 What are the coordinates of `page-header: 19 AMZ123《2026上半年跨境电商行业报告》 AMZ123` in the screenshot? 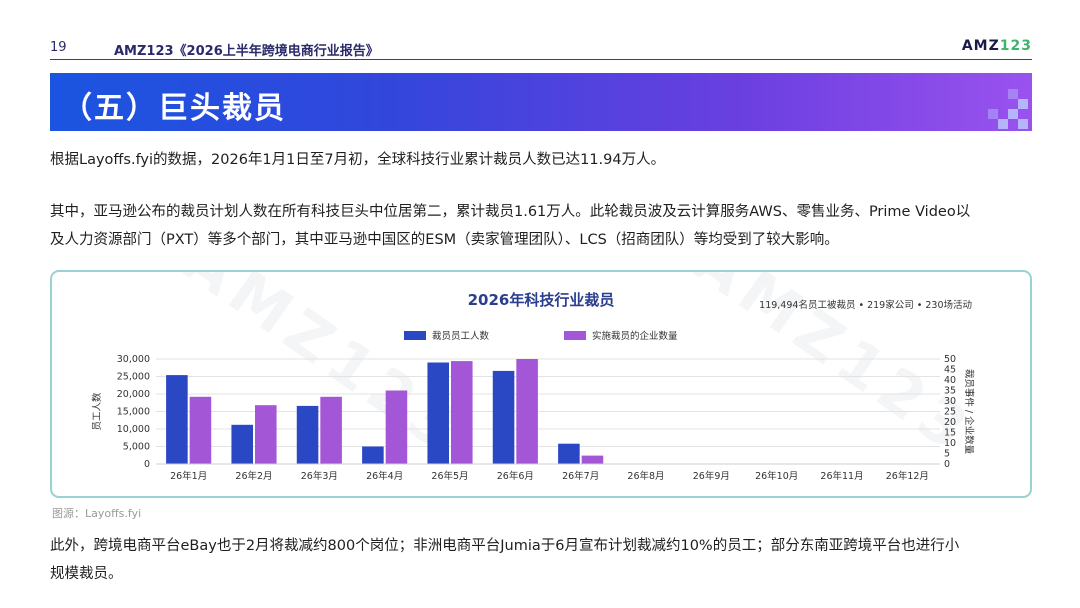 It's located at (541, 49).